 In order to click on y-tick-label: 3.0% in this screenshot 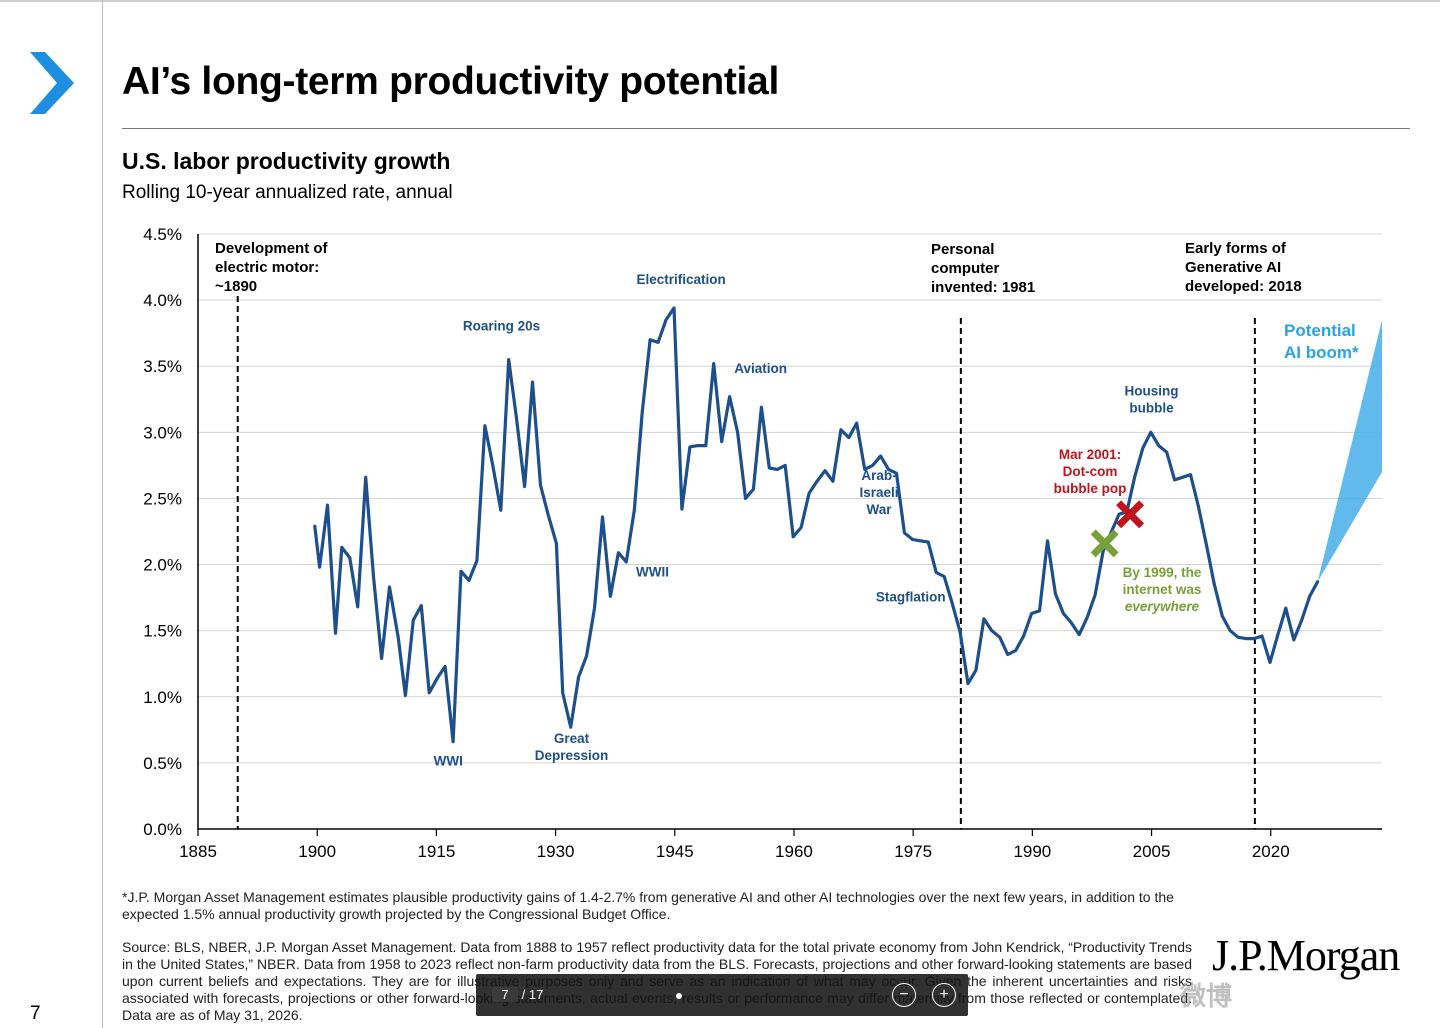, I will do `click(162, 432)`.